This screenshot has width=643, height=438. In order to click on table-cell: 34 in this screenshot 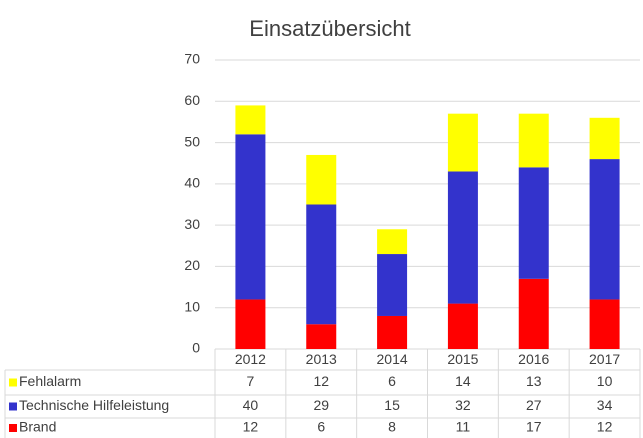, I will do `click(605, 405)`.